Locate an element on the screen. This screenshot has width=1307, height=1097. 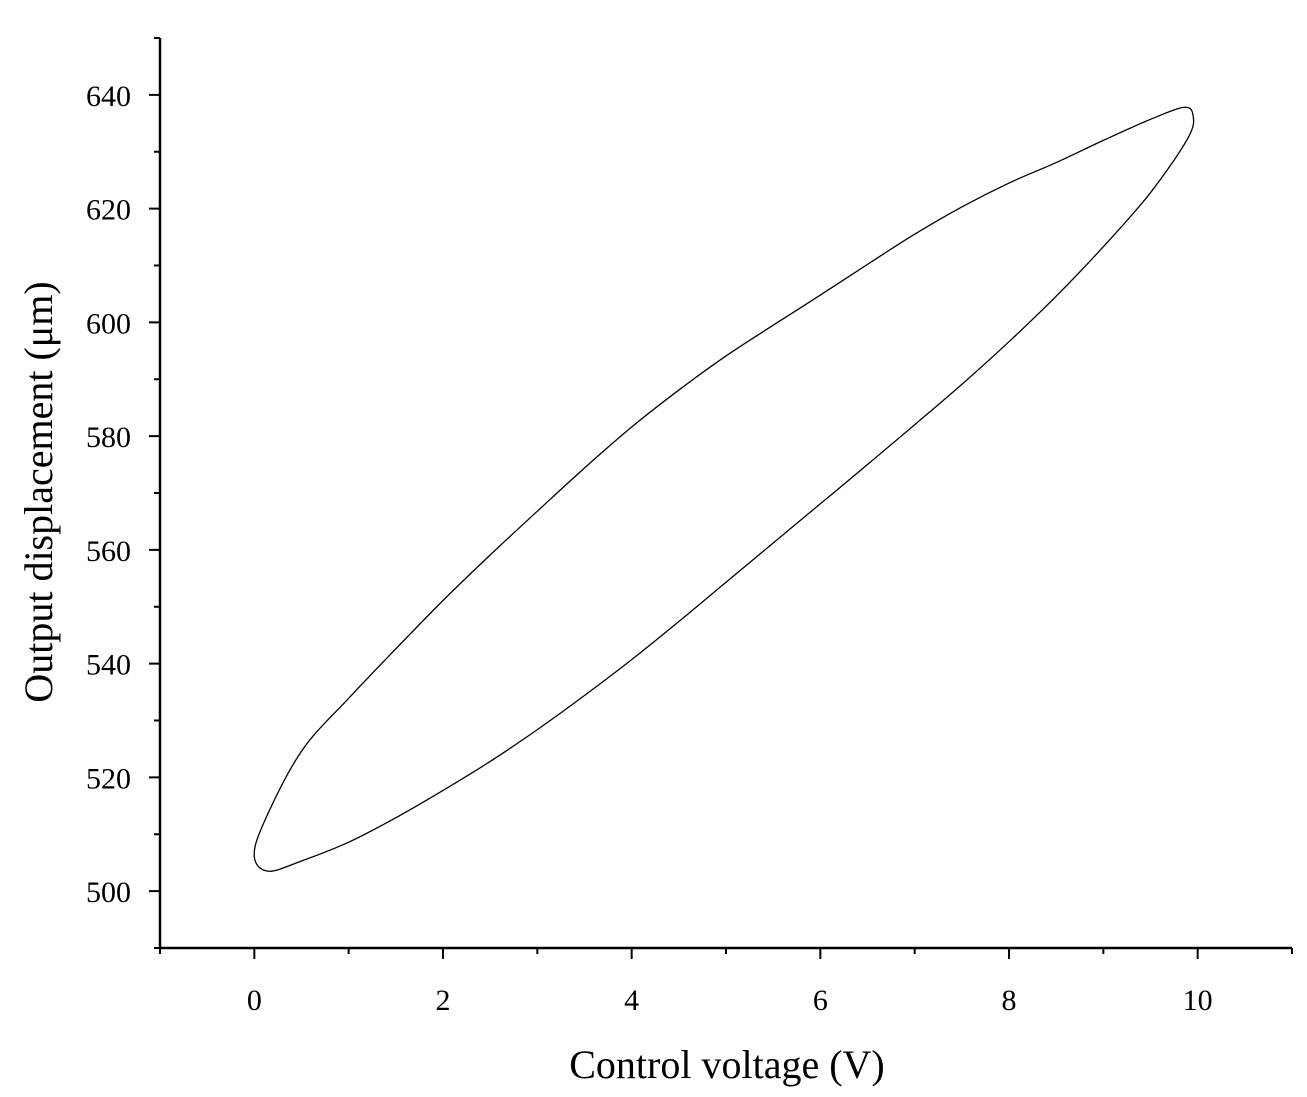
x-tick-label: 4 is located at coordinates (631, 1000).